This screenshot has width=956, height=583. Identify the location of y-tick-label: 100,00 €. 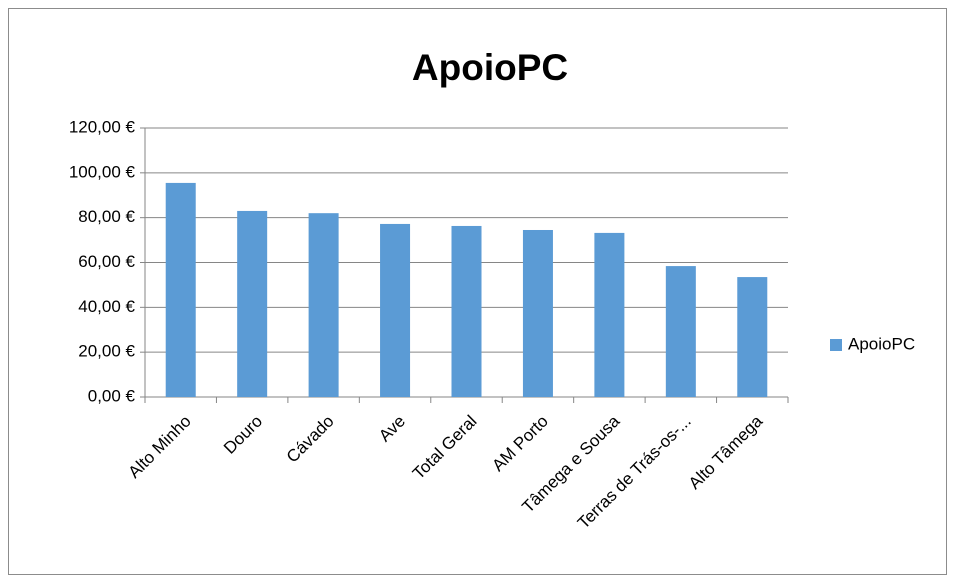
(102, 171).